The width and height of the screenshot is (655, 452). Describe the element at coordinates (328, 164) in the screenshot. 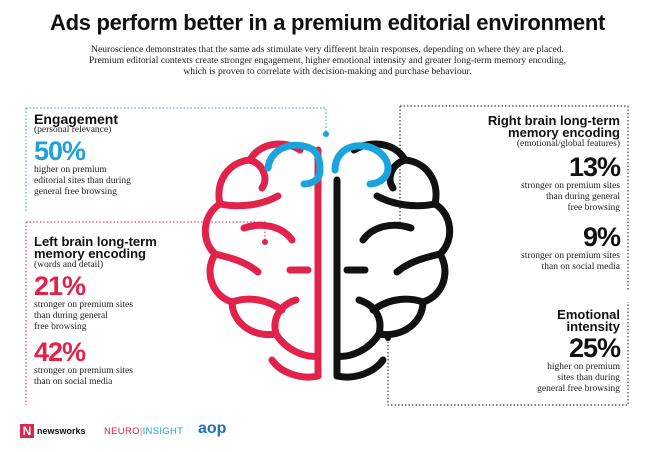

I see `brain-top-arcs` at that location.